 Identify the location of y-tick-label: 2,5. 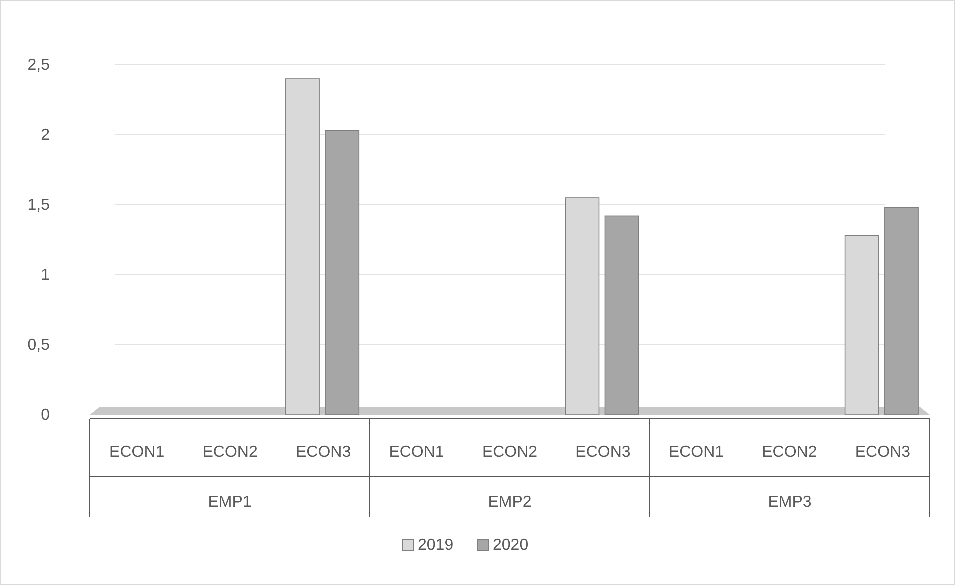
(39, 65).